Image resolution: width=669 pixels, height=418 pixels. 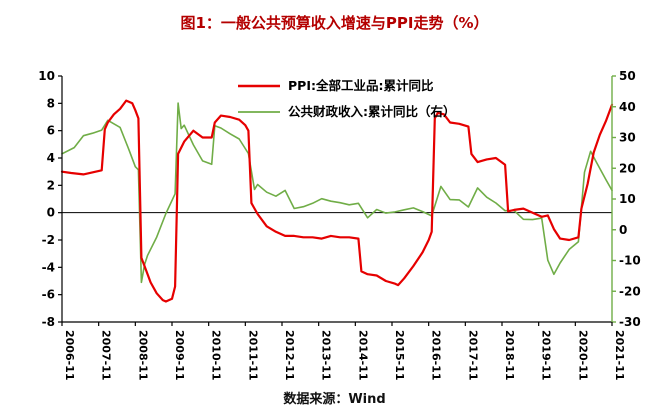 I want to click on left-tick-label: -4, so click(x=48, y=267).